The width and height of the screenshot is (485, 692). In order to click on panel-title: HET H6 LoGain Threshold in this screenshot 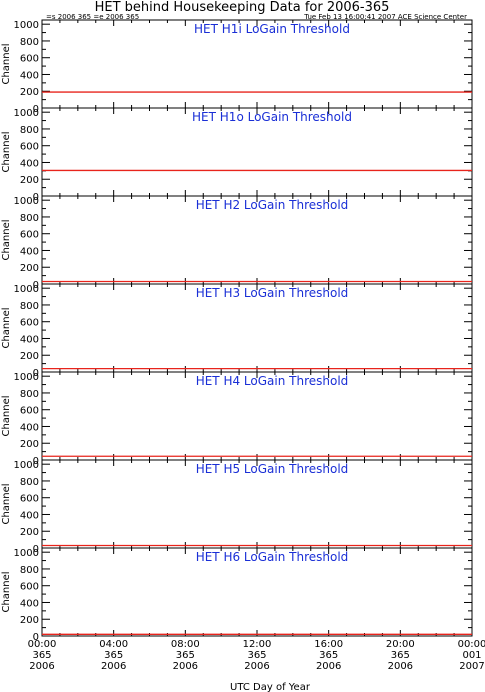, I will do `click(272, 557)`.